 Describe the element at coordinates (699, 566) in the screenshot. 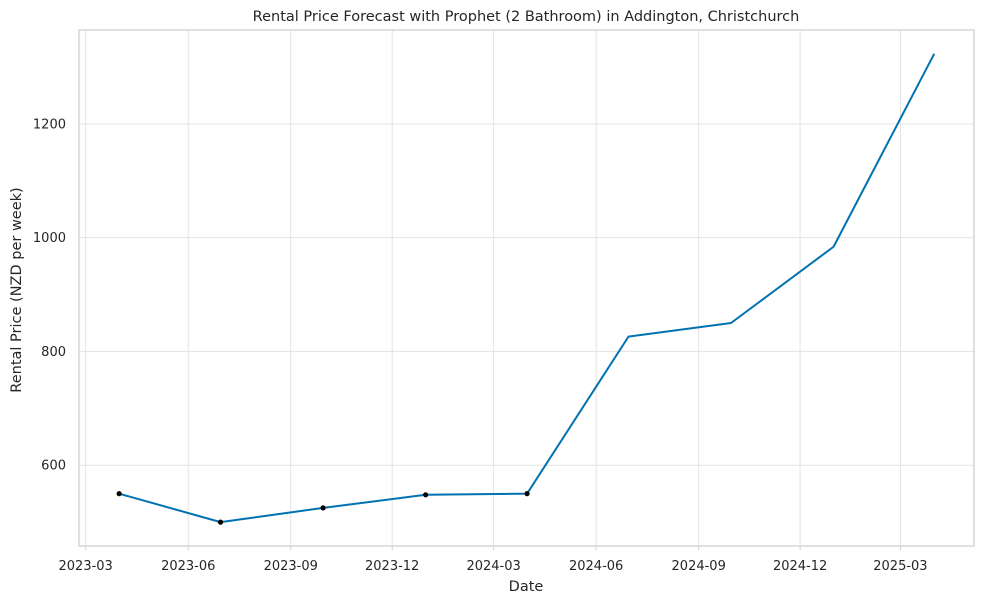

I see `x-tick-label: 2024-09` at that location.